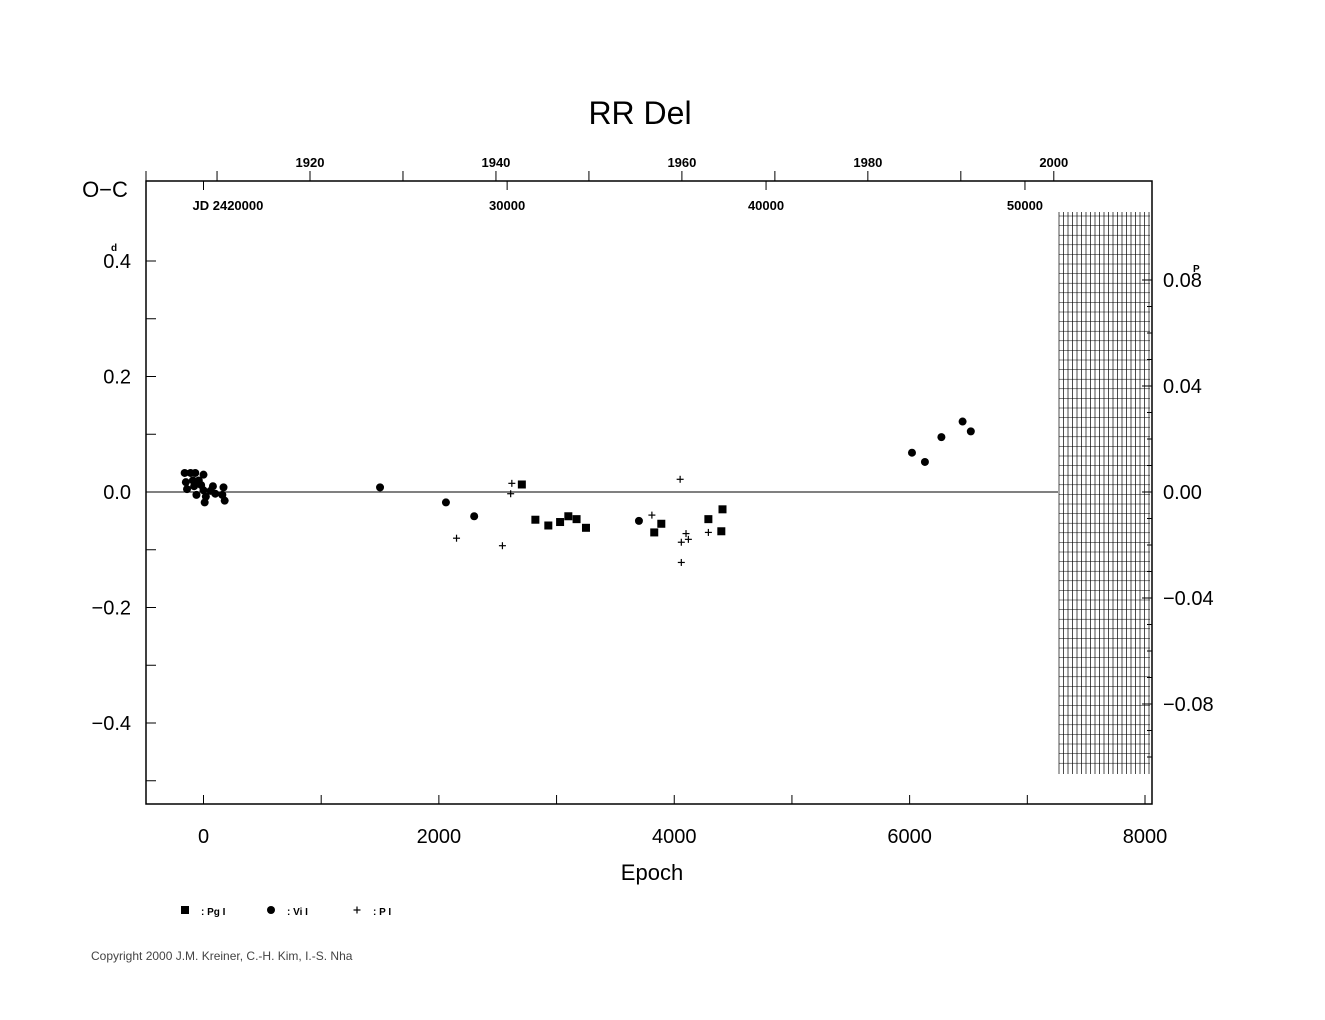 Image resolution: width=1325 pixels, height=1020 pixels. What do you see at coordinates (766, 205) in the screenshot?
I see `jd-tick-label: 40000` at bounding box center [766, 205].